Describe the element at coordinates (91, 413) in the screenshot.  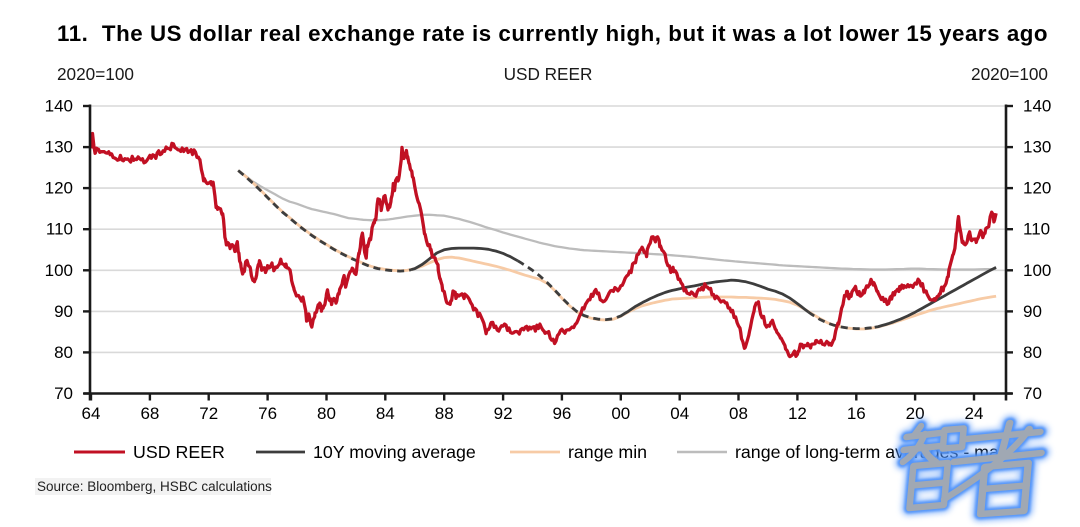
I see `svg-text: 64` at that location.